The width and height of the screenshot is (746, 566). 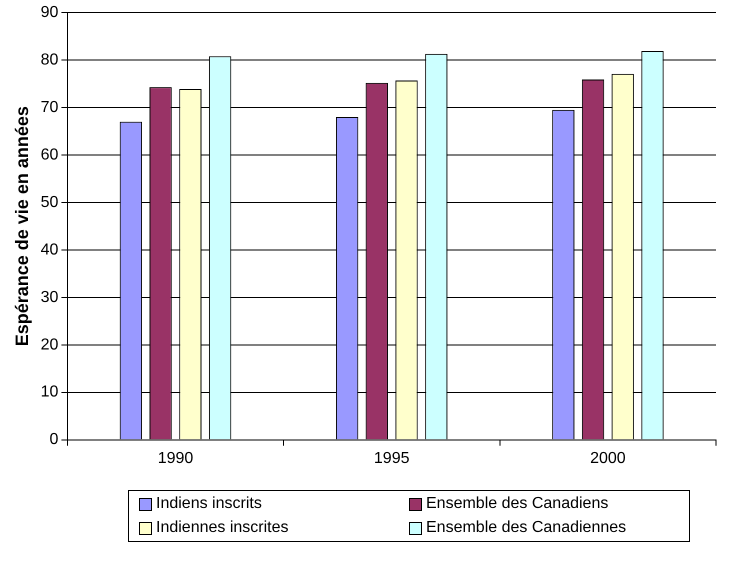 What do you see at coordinates (49, 107) in the screenshot?
I see `y-tick-label: 70` at bounding box center [49, 107].